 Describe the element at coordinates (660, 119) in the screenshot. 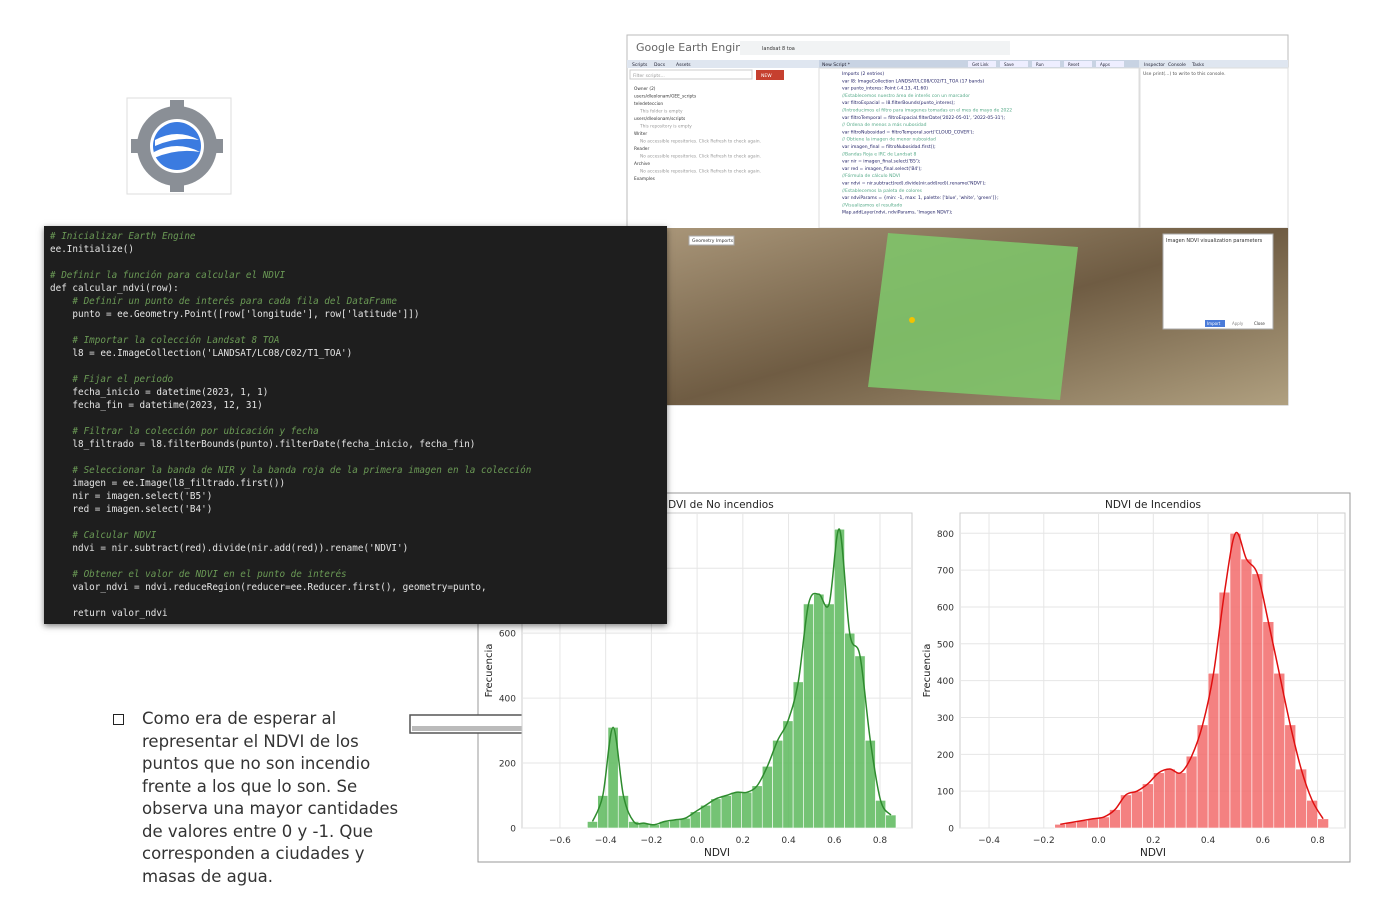

I see `tree-item: users/dleolonam/scripts` at that location.